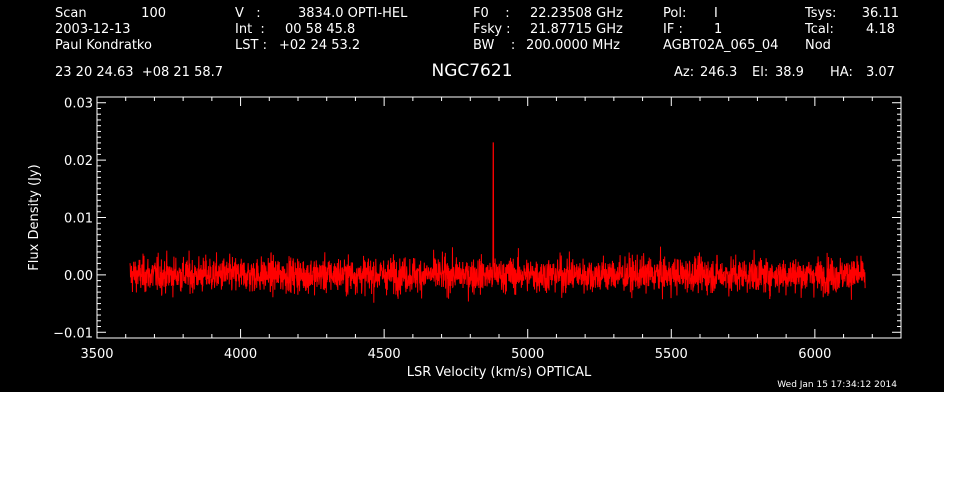  What do you see at coordinates (671, 354) in the screenshot?
I see `x-tick-label: 5500` at bounding box center [671, 354].